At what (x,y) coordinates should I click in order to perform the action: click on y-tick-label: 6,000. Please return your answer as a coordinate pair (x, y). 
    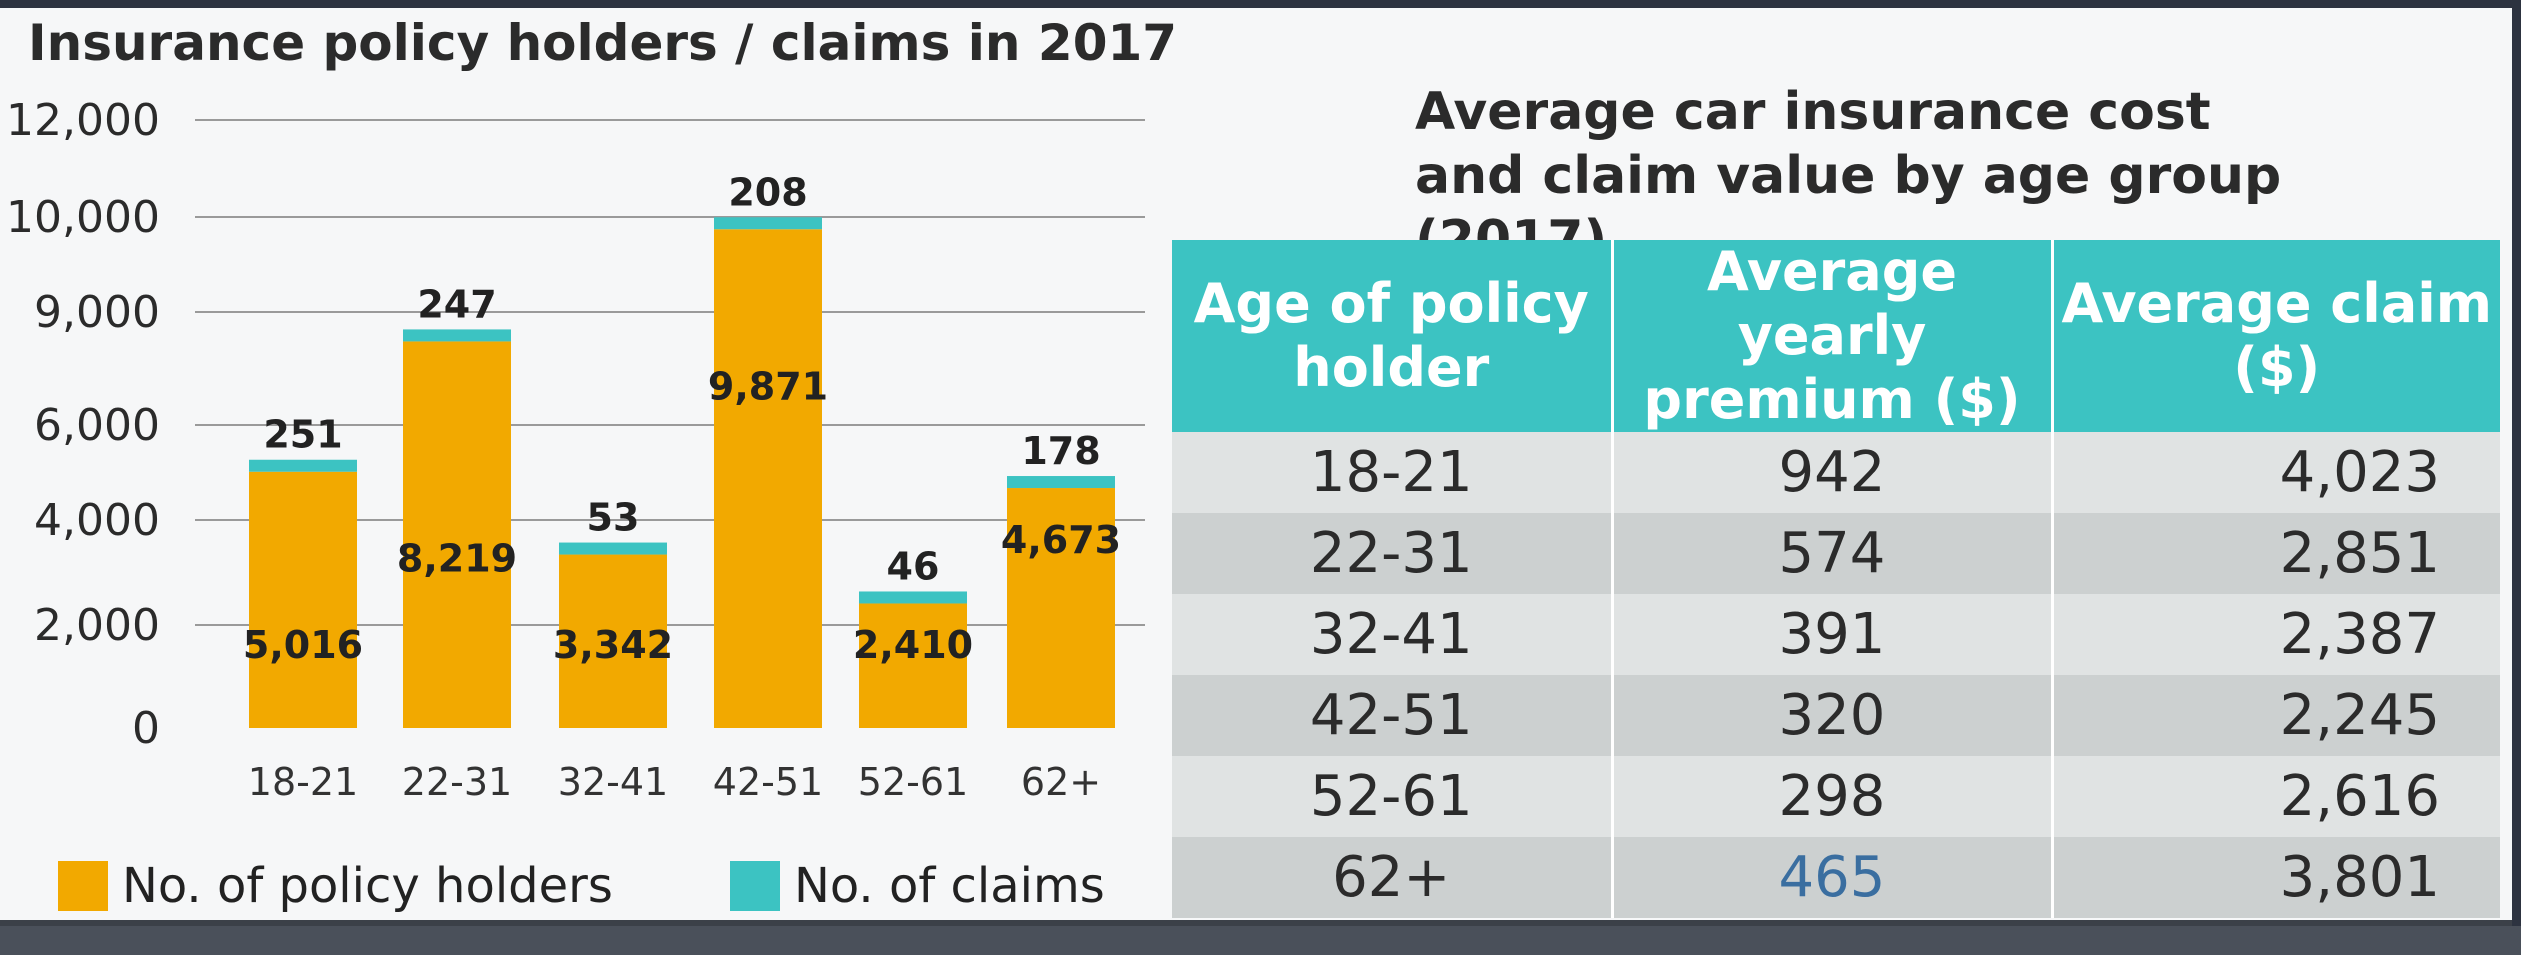
    Looking at the image, I should click on (97, 425).